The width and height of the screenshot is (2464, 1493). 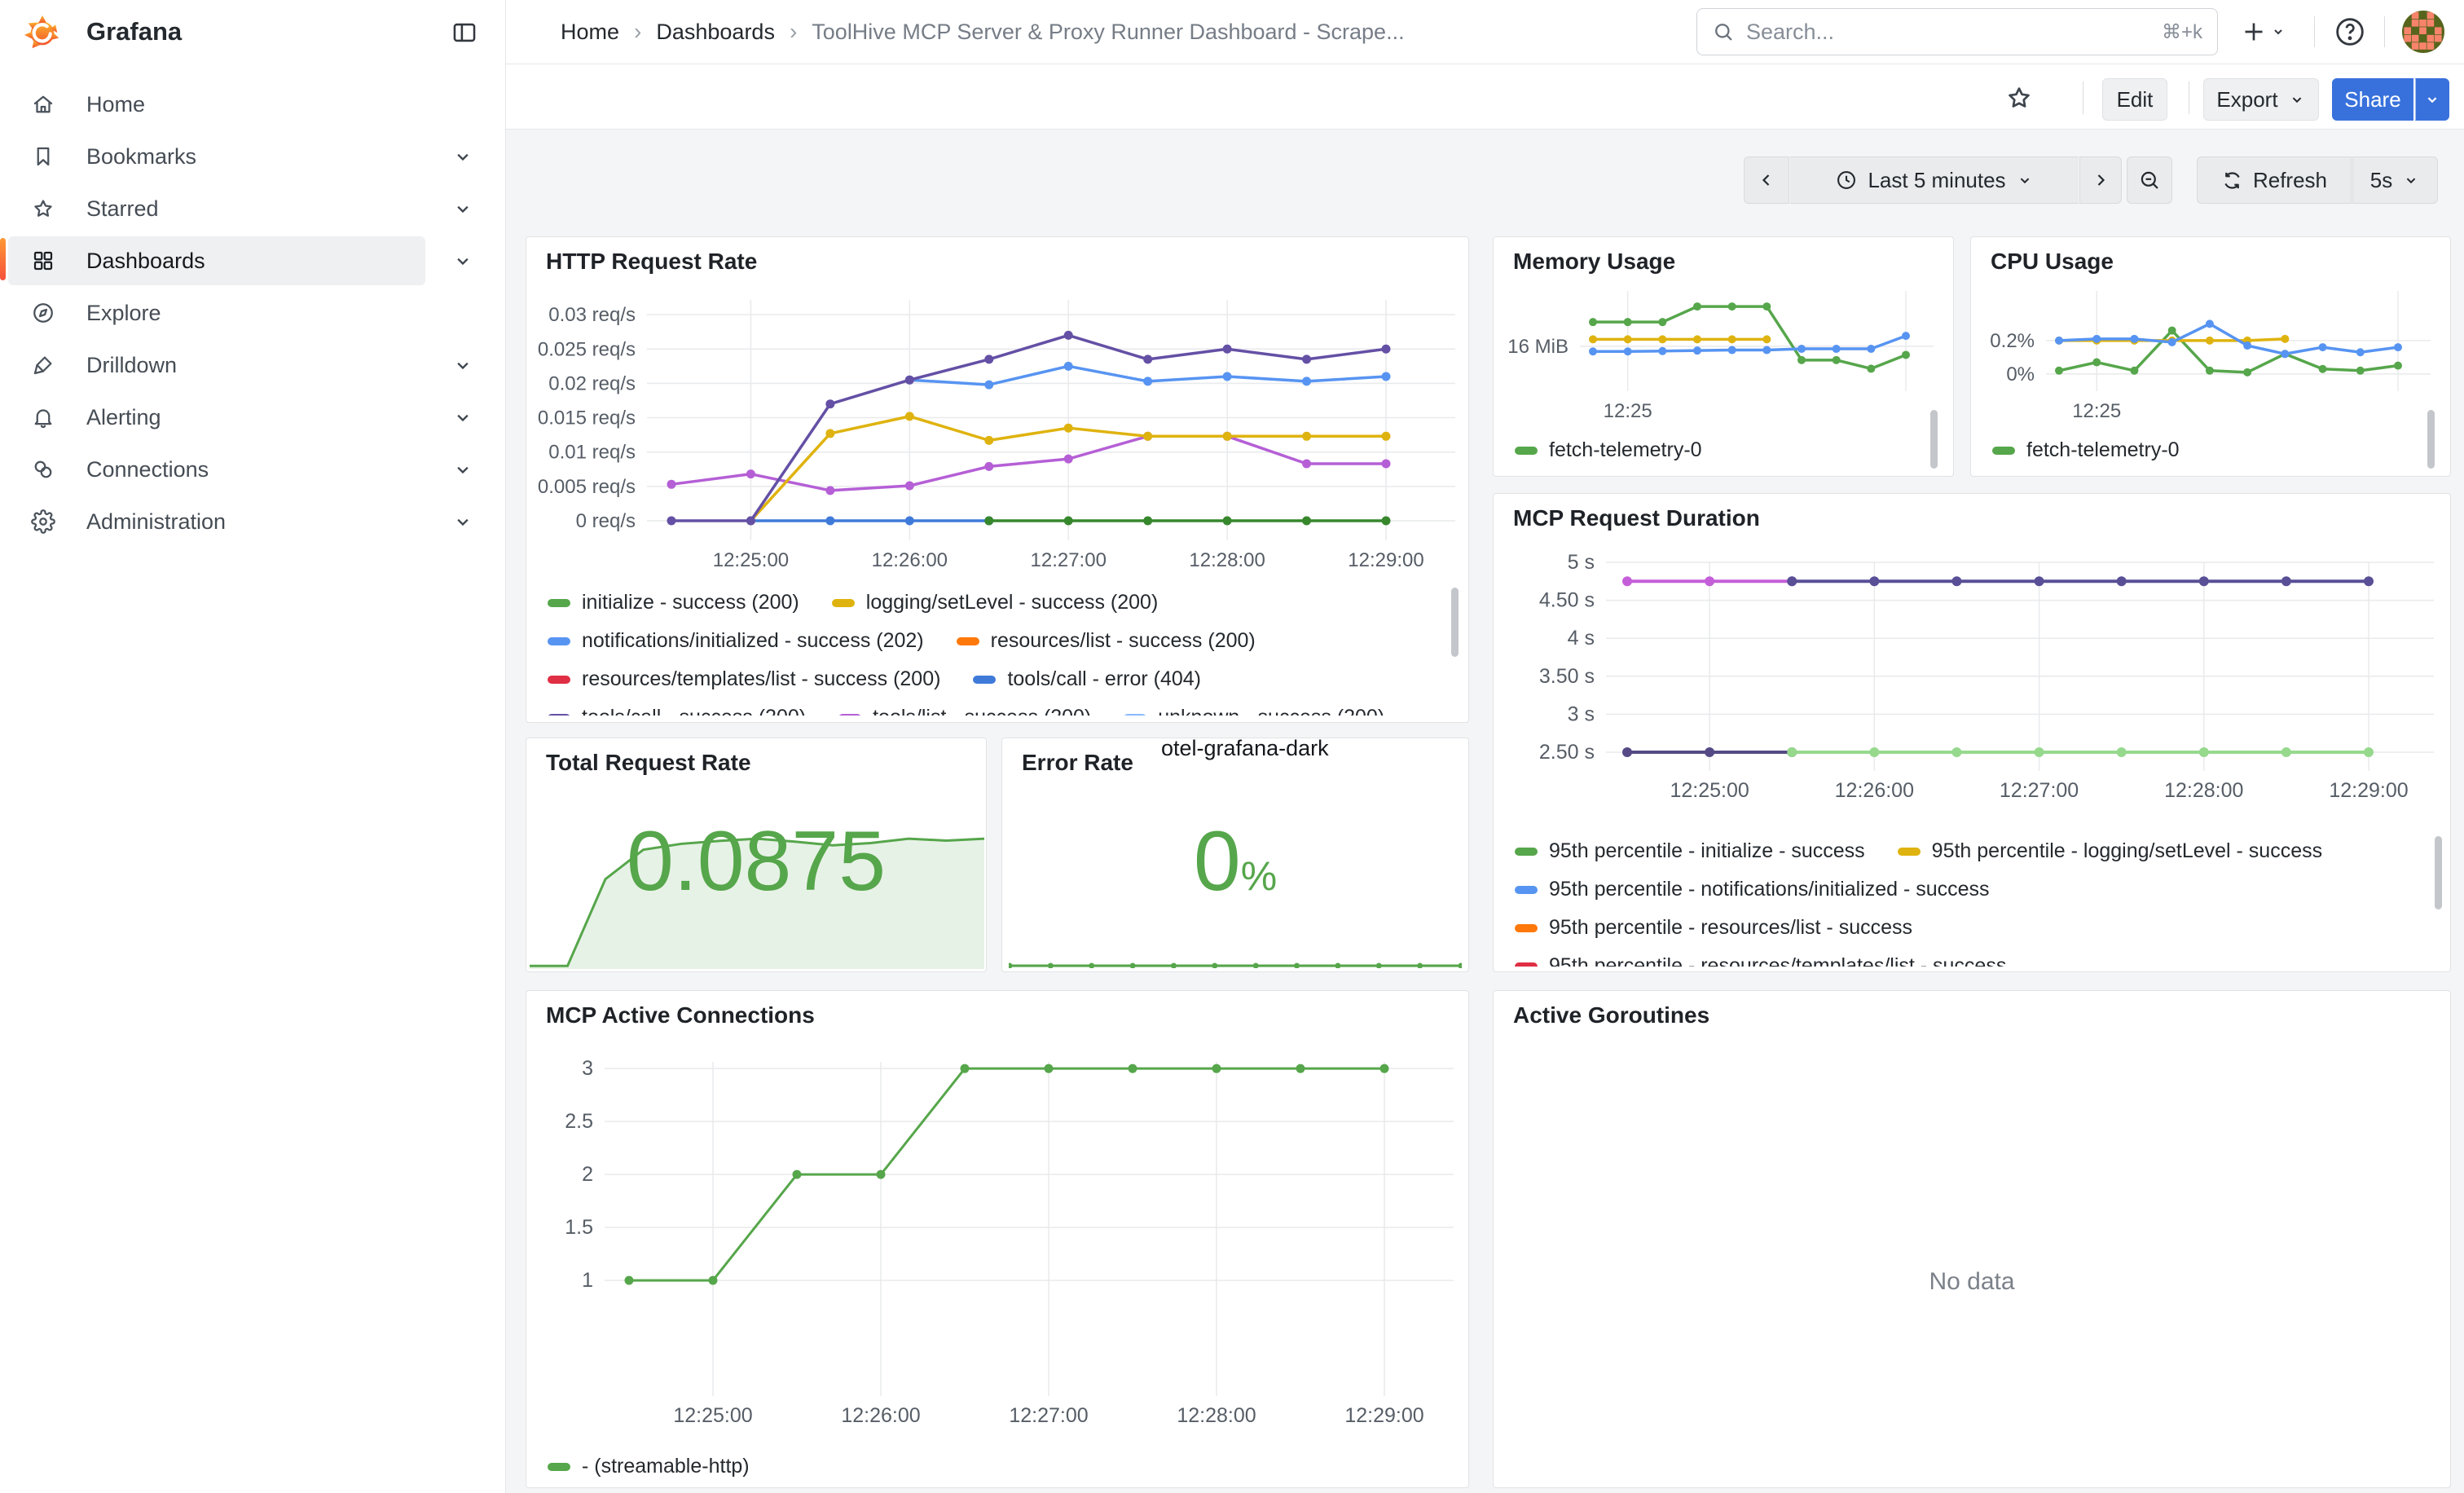 I want to click on svg-text: 12:26:00, so click(x=880, y=1415).